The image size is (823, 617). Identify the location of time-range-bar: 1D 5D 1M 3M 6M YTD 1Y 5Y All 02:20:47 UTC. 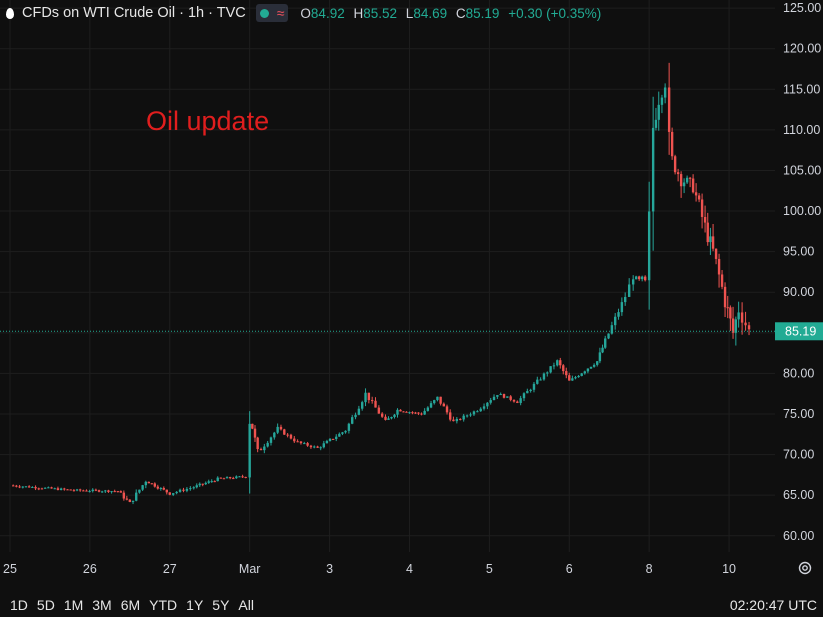
(411, 605).